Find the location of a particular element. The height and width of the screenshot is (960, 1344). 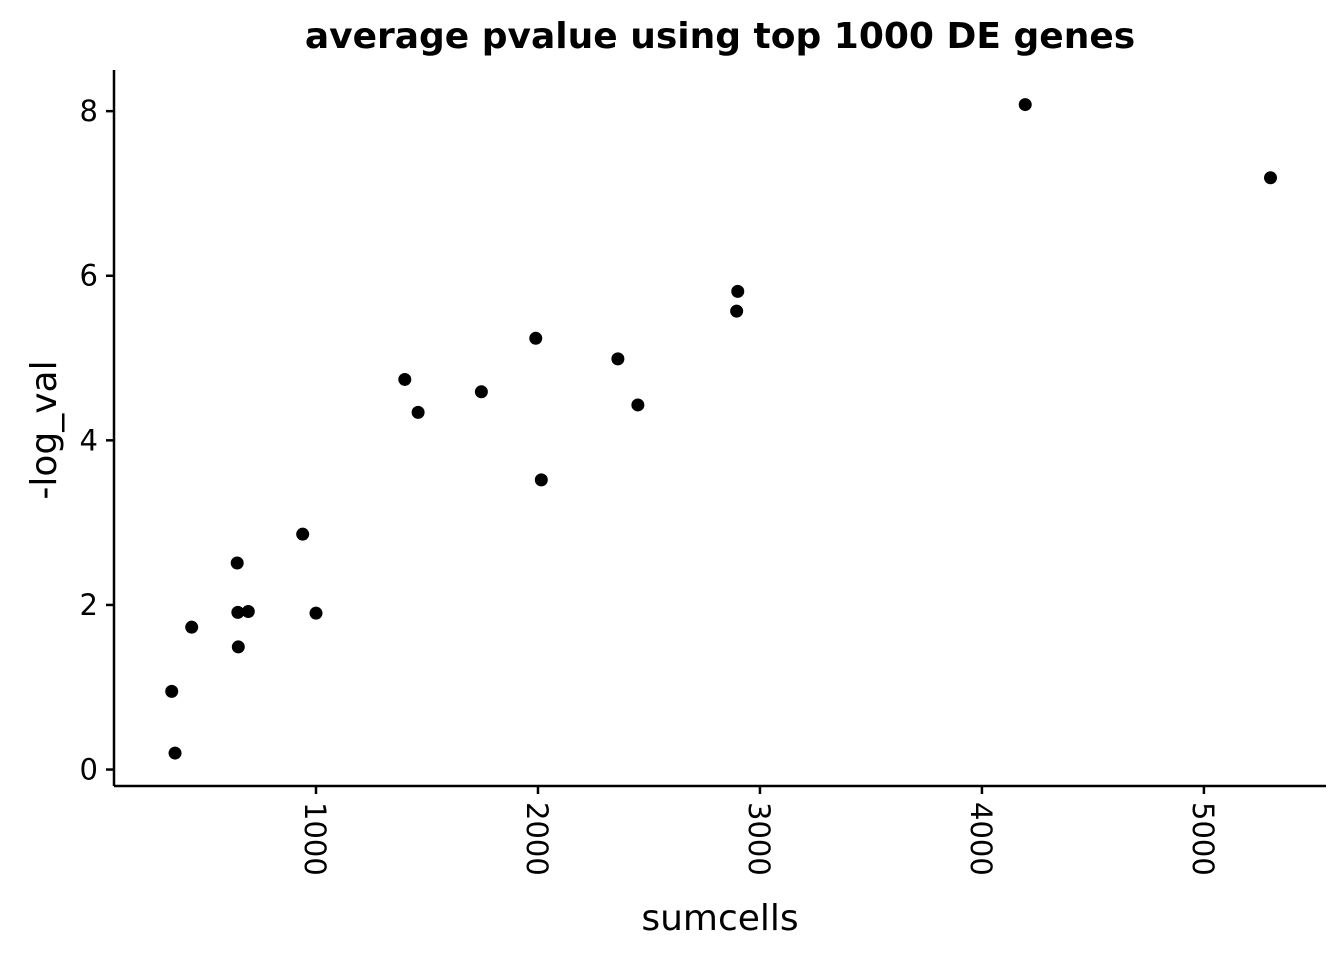

y-tick-label: 0 is located at coordinates (89, 770).